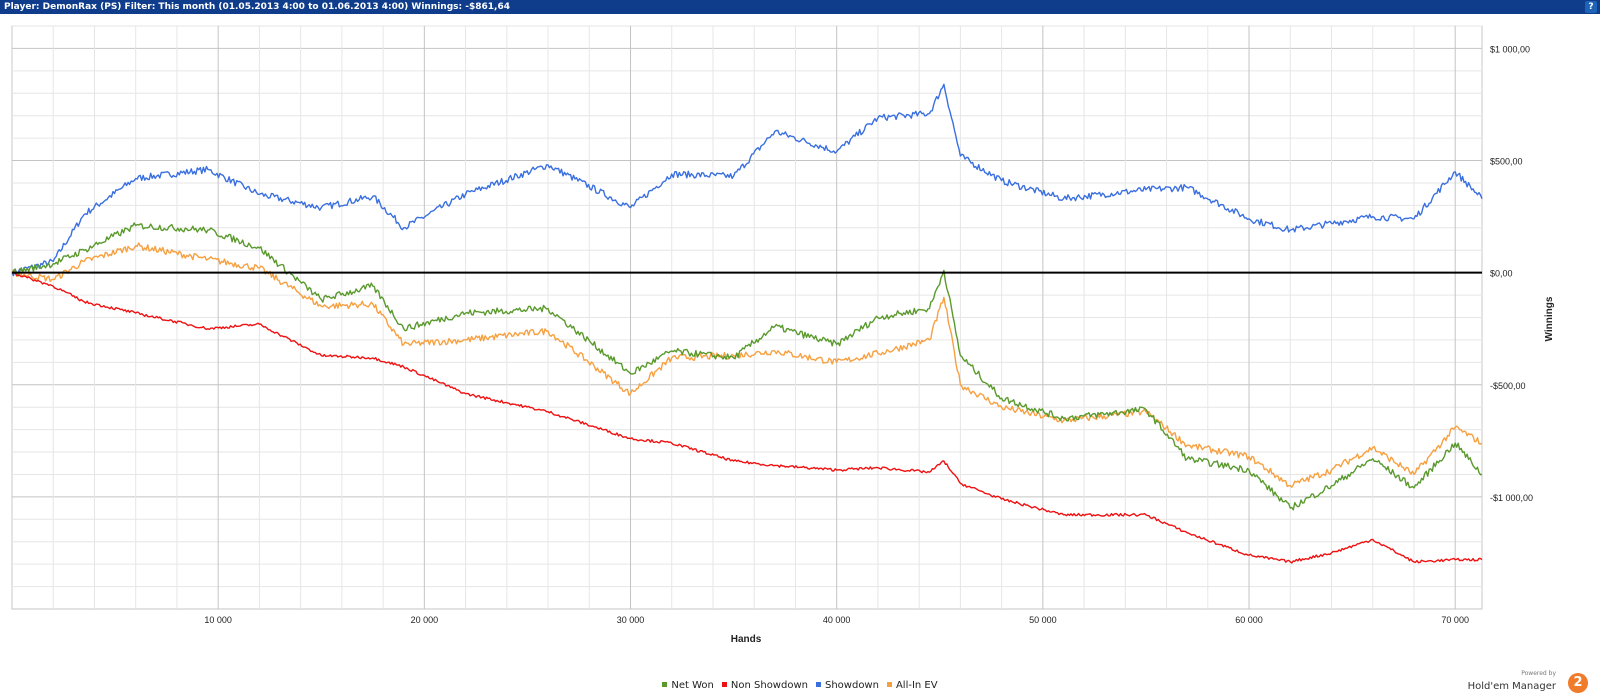  I want to click on legend: Net Won Non Showdown Showdown All-In EV, so click(800, 685).